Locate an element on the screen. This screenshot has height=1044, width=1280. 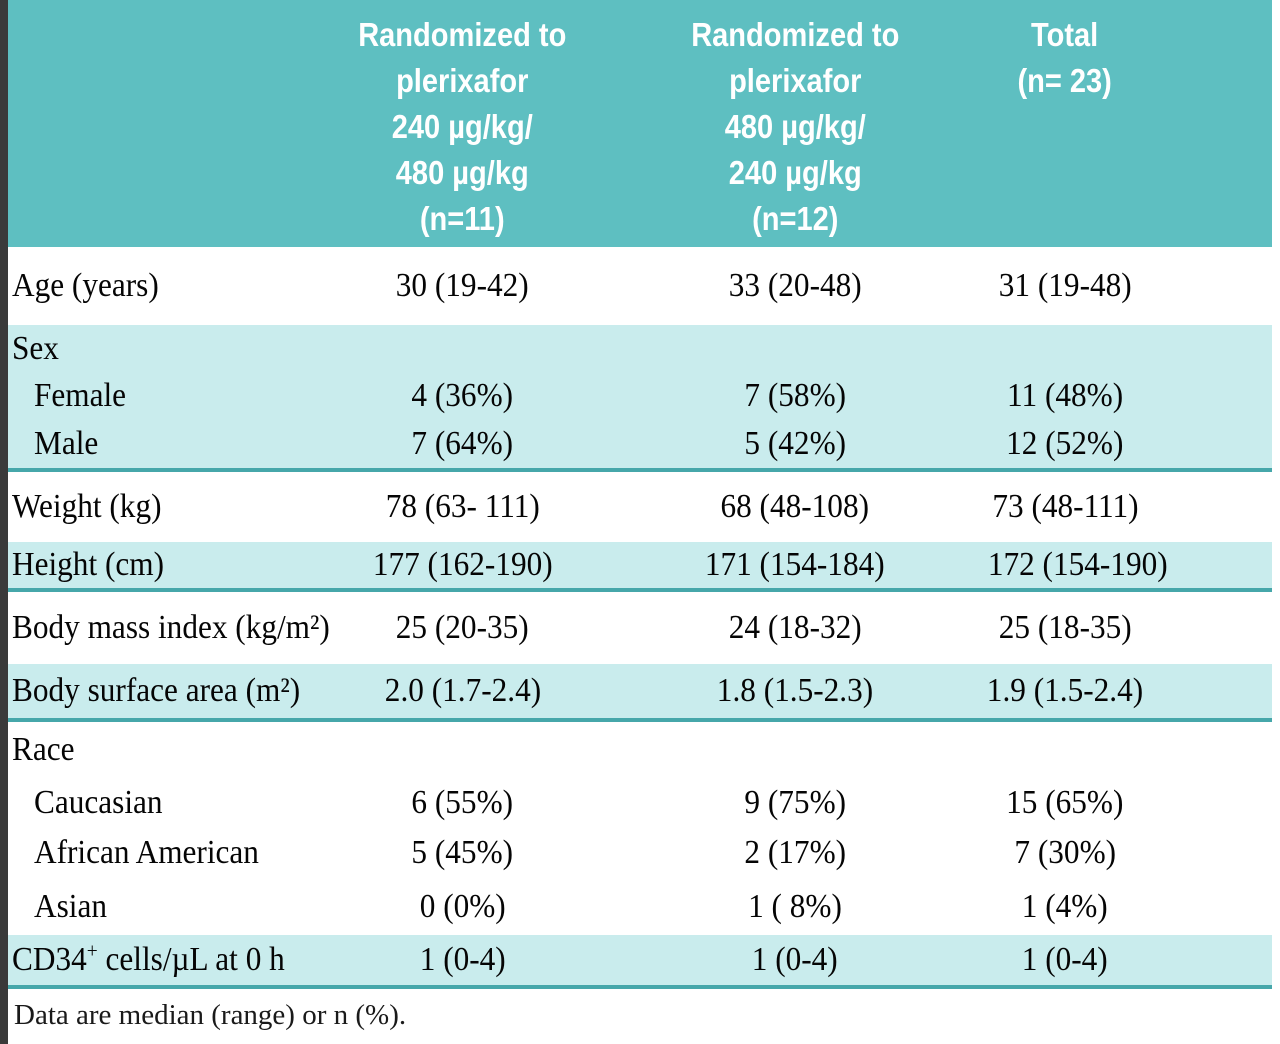
cell-value: 78 (63- 111) is located at coordinates (462, 506).